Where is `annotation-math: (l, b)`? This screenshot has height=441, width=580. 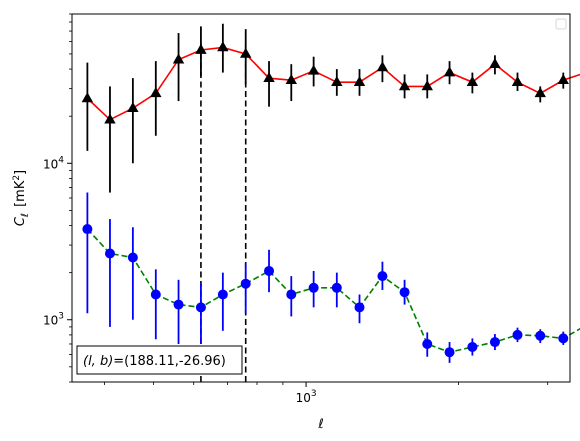 annotation-math: (l, b) is located at coordinates (98, 361).